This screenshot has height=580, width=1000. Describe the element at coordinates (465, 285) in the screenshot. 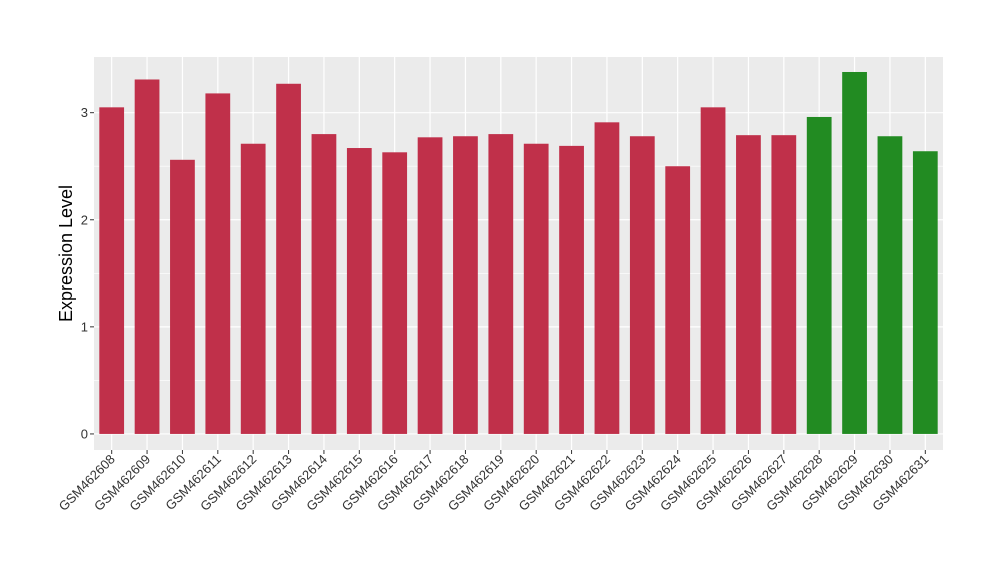

I see `bar-GSM462618` at that location.